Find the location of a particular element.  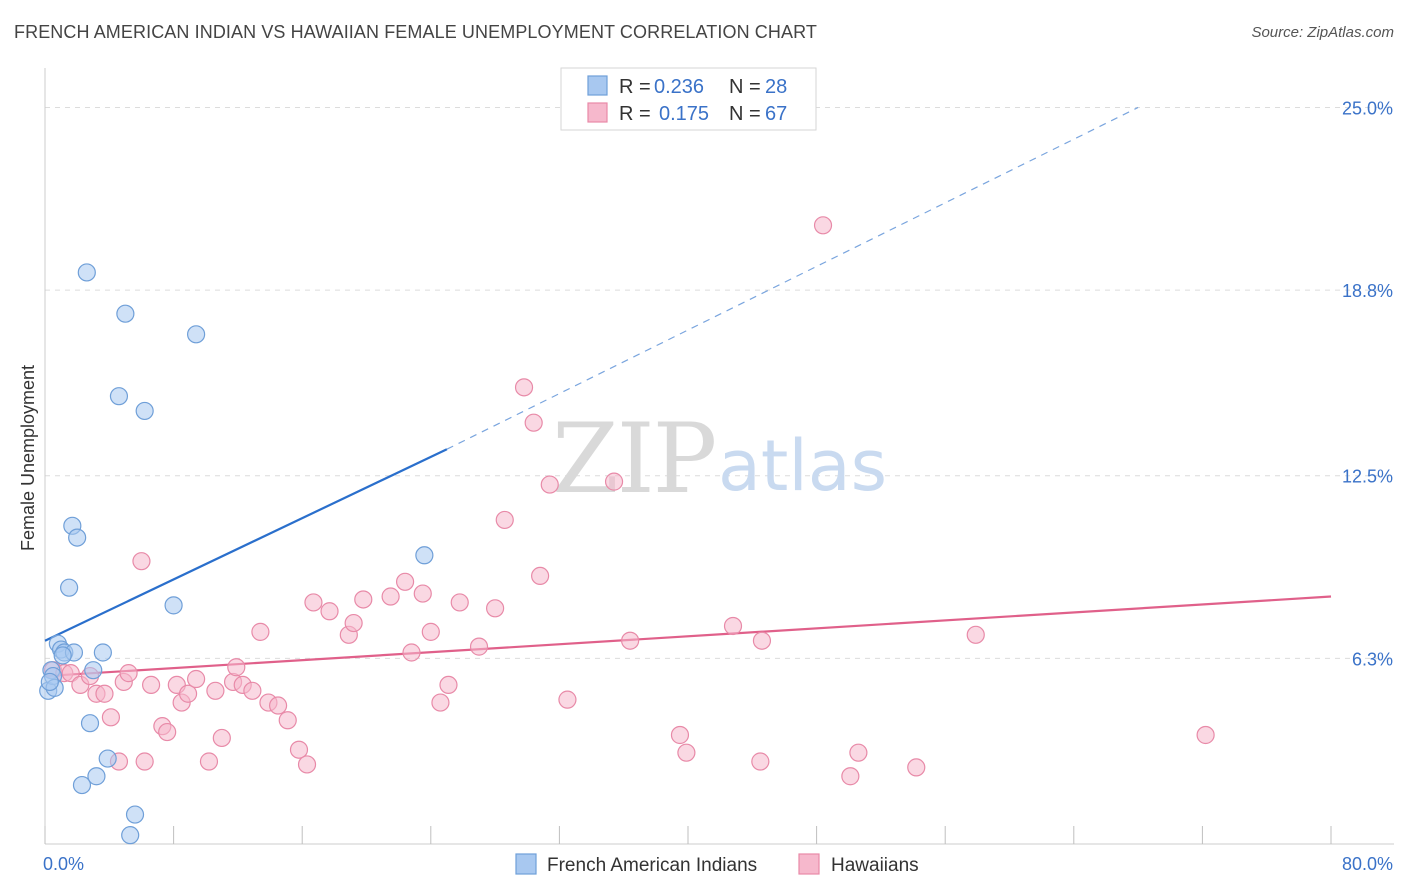

watermark-atlas: atlas is located at coordinates (802, 466).